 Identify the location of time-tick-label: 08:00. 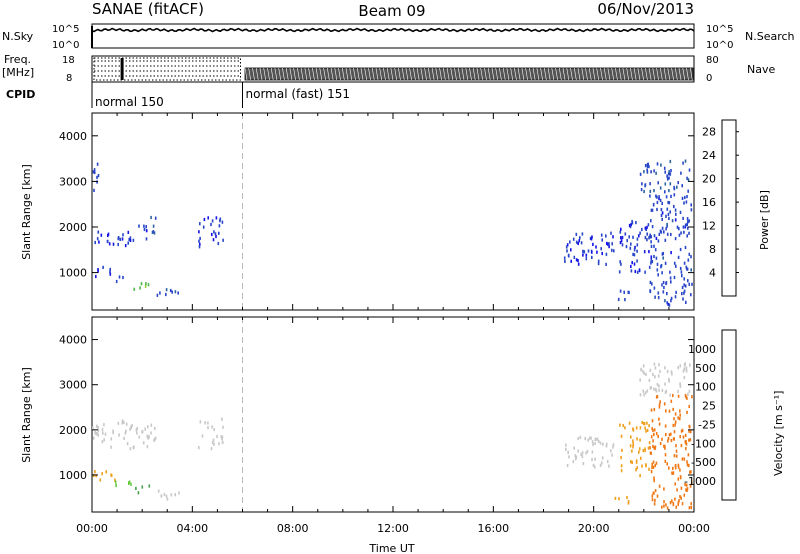
(293, 528).